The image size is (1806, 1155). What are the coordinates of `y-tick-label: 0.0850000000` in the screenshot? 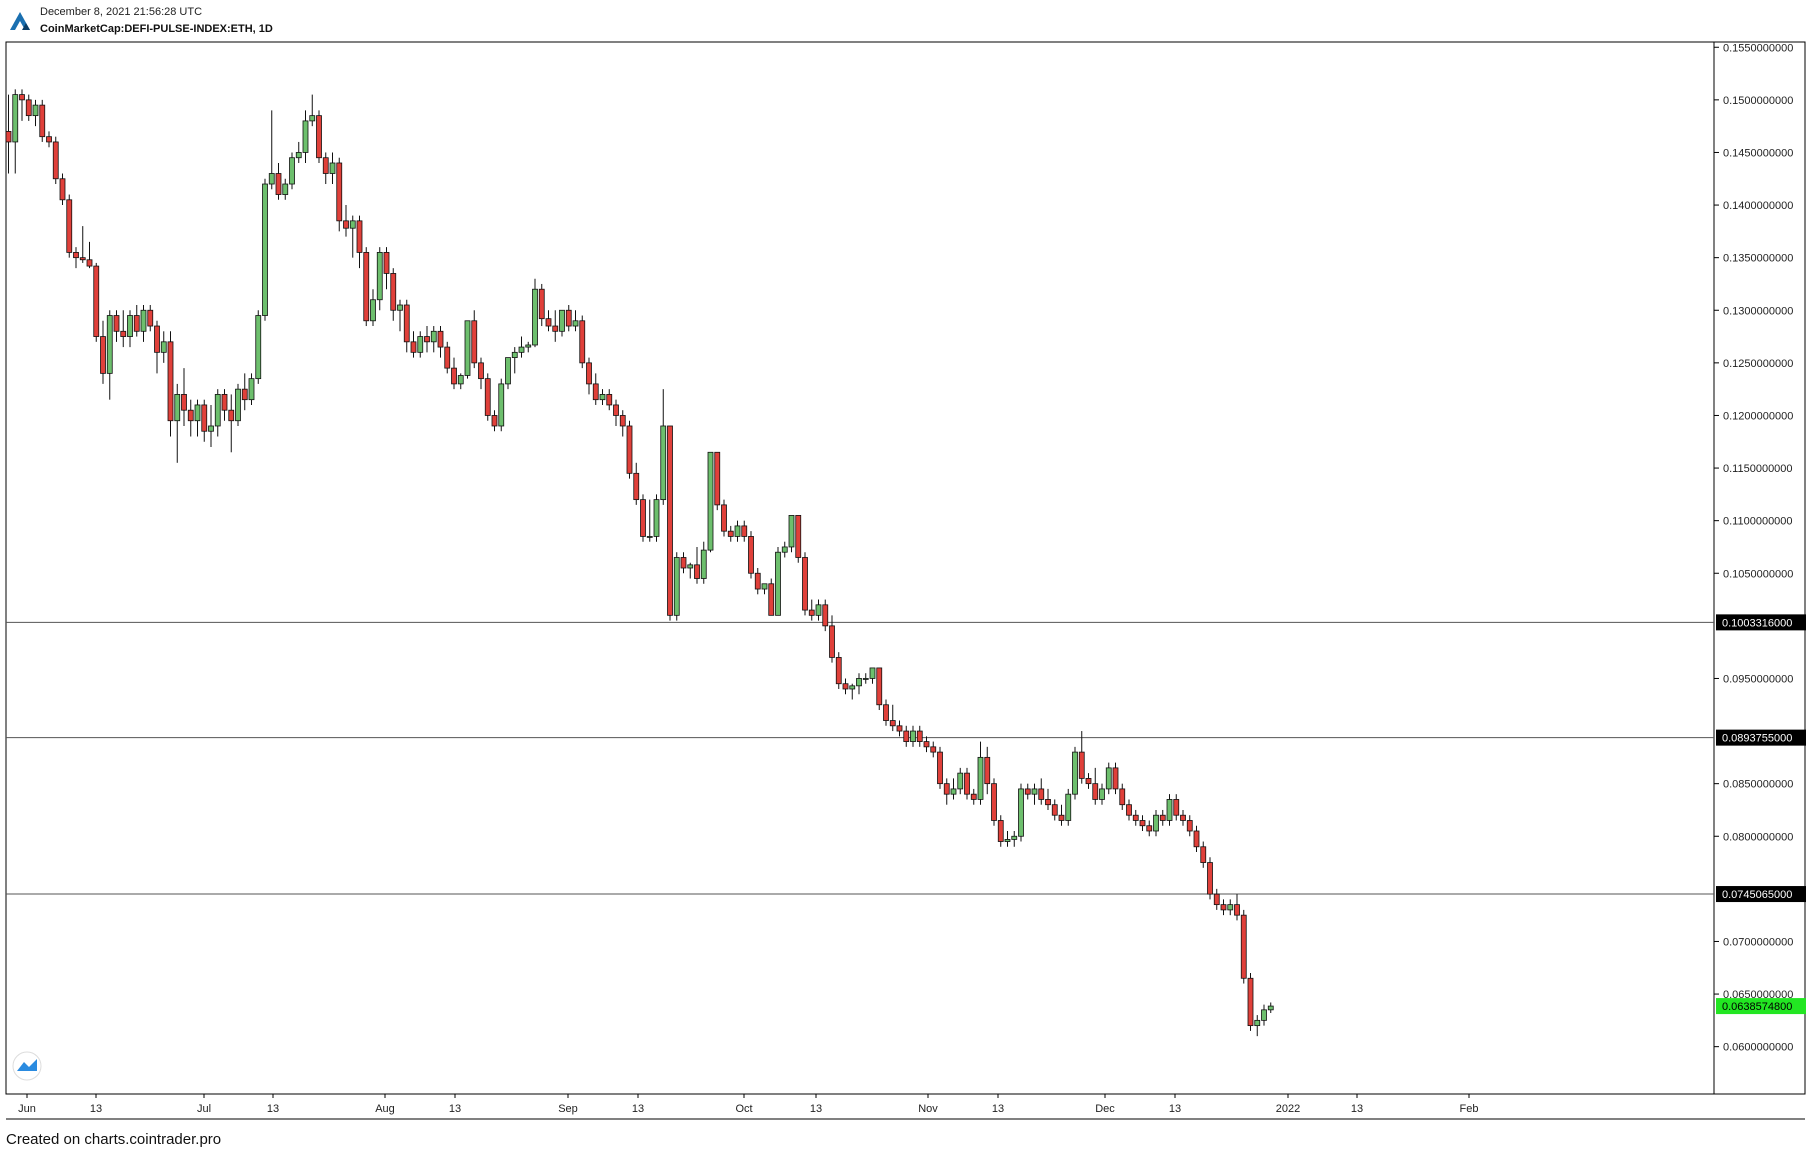 It's located at (1758, 785).